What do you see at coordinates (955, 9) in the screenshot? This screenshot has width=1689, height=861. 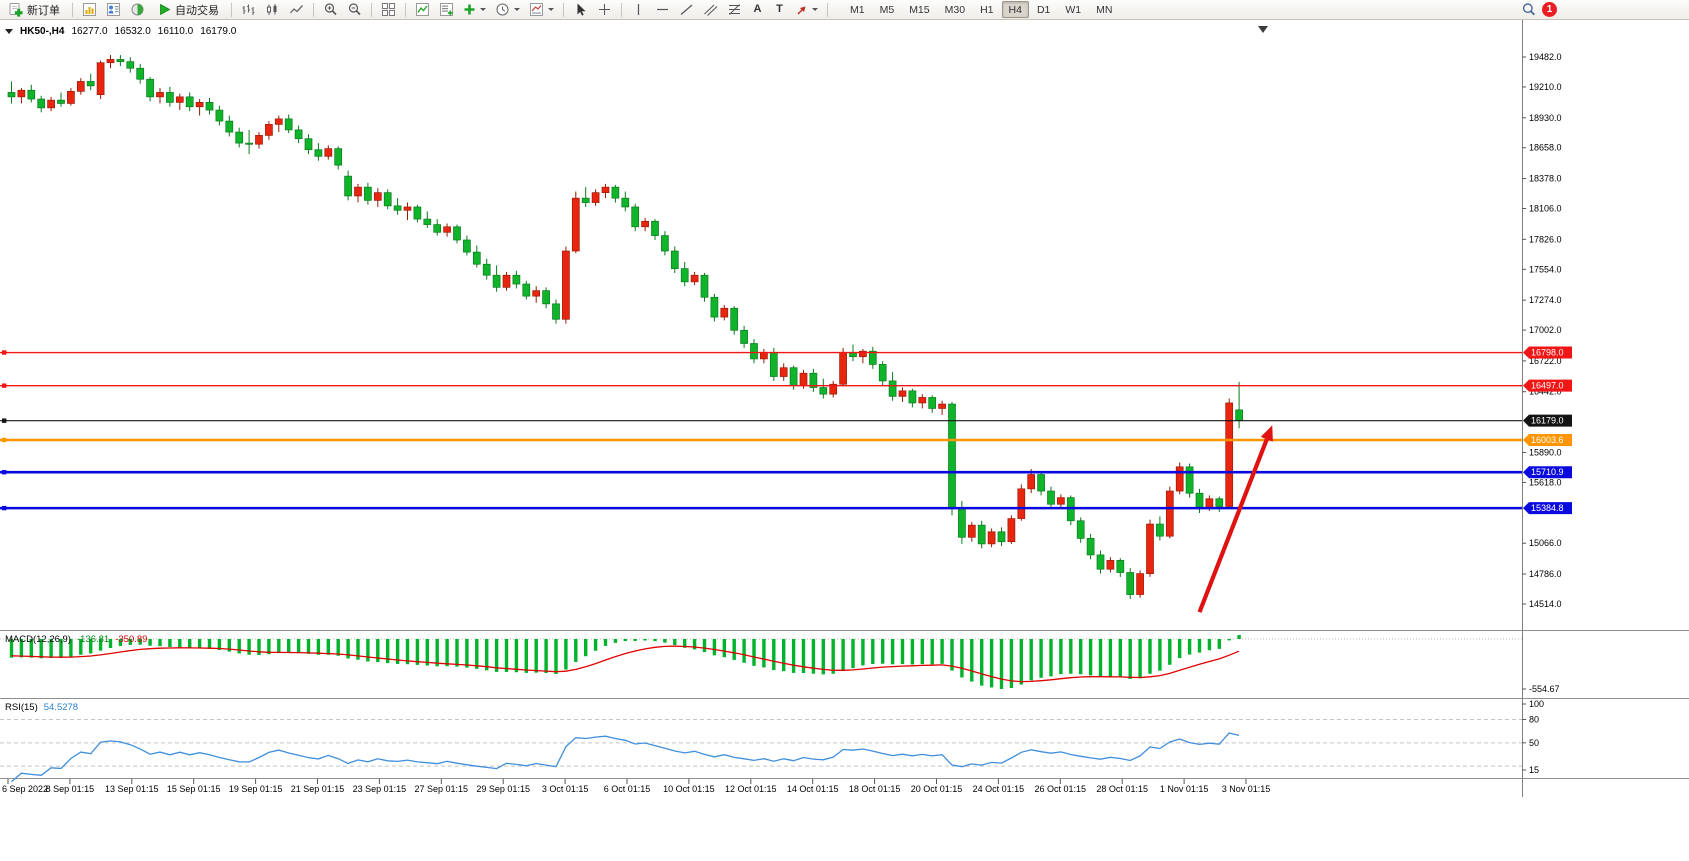 I see `timeframe-m30: M30` at bounding box center [955, 9].